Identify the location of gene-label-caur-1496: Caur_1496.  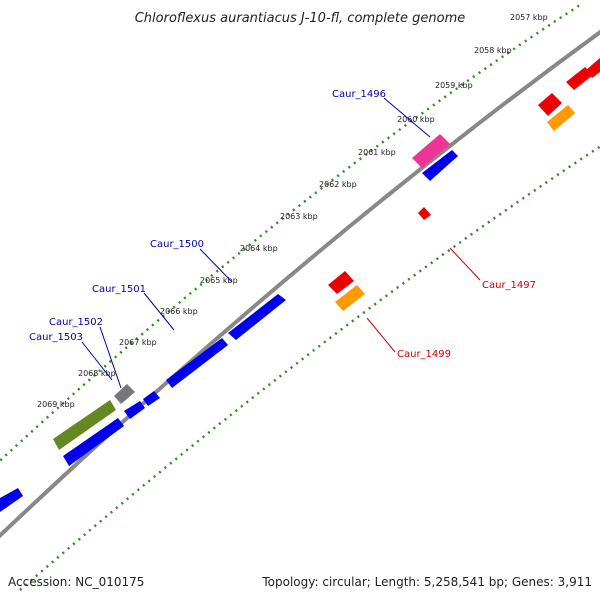
(359, 94).